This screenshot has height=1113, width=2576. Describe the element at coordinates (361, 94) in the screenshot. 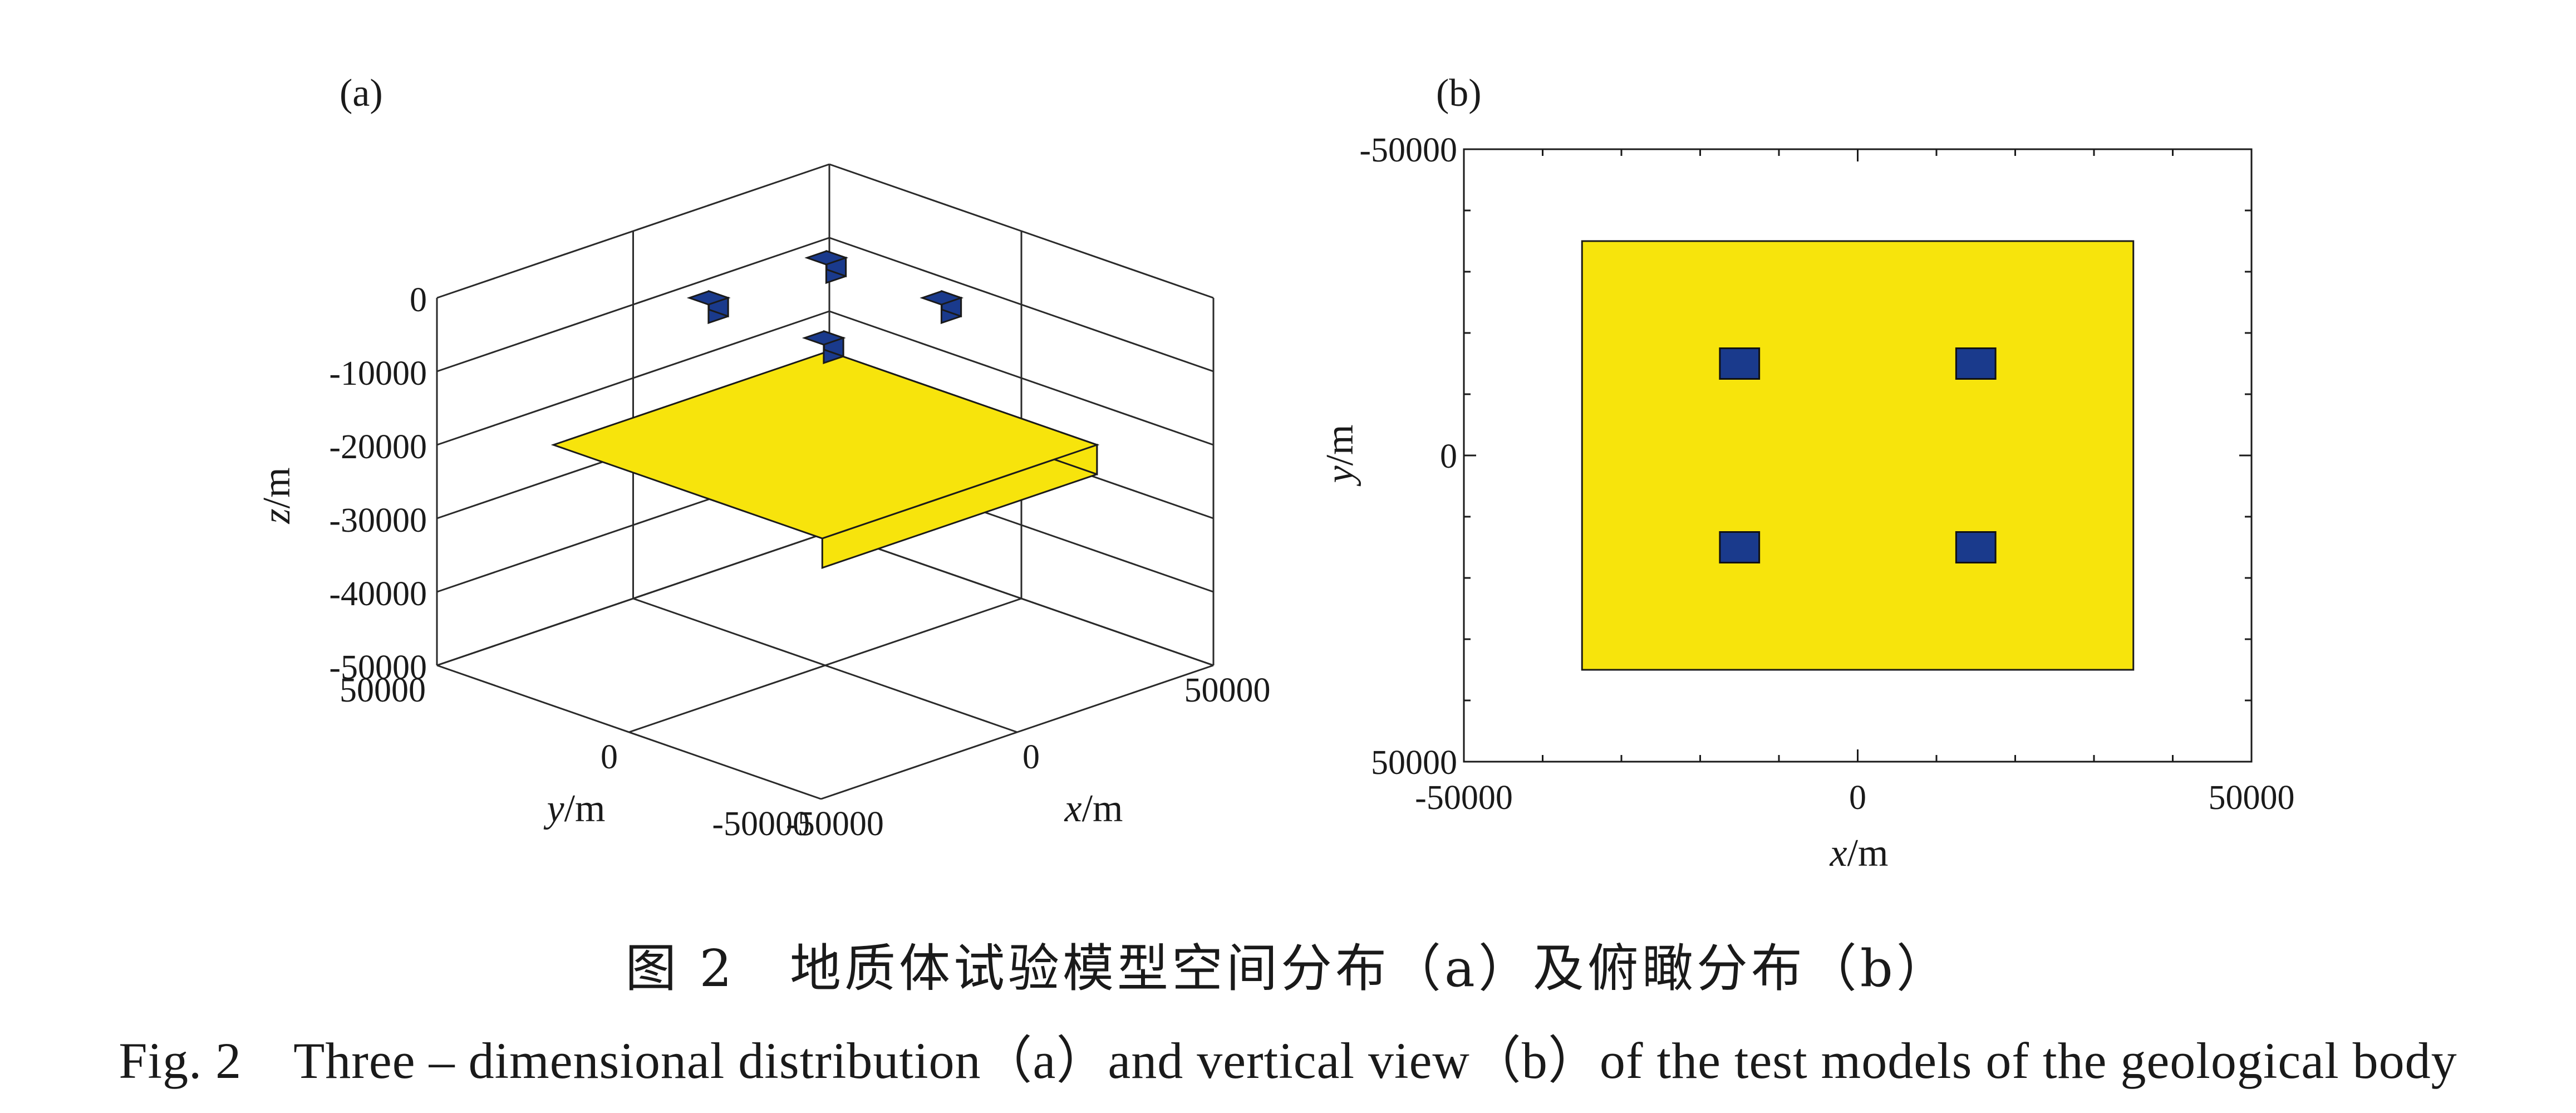

I see `panel-a-label: (a)` at that location.